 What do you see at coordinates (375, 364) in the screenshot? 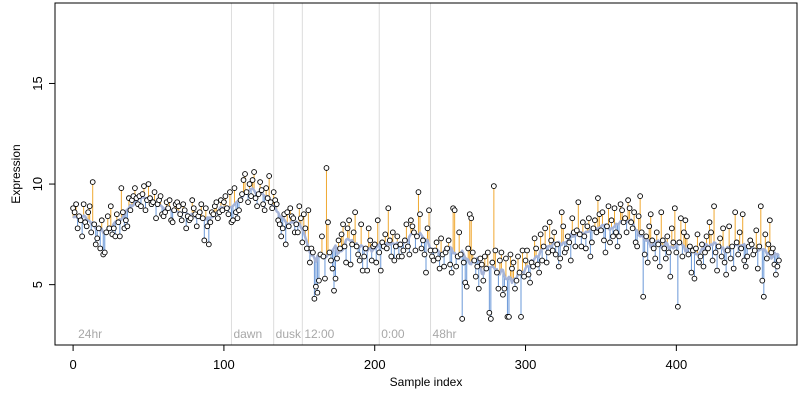
I see `x-tick-label: 200` at bounding box center [375, 364].